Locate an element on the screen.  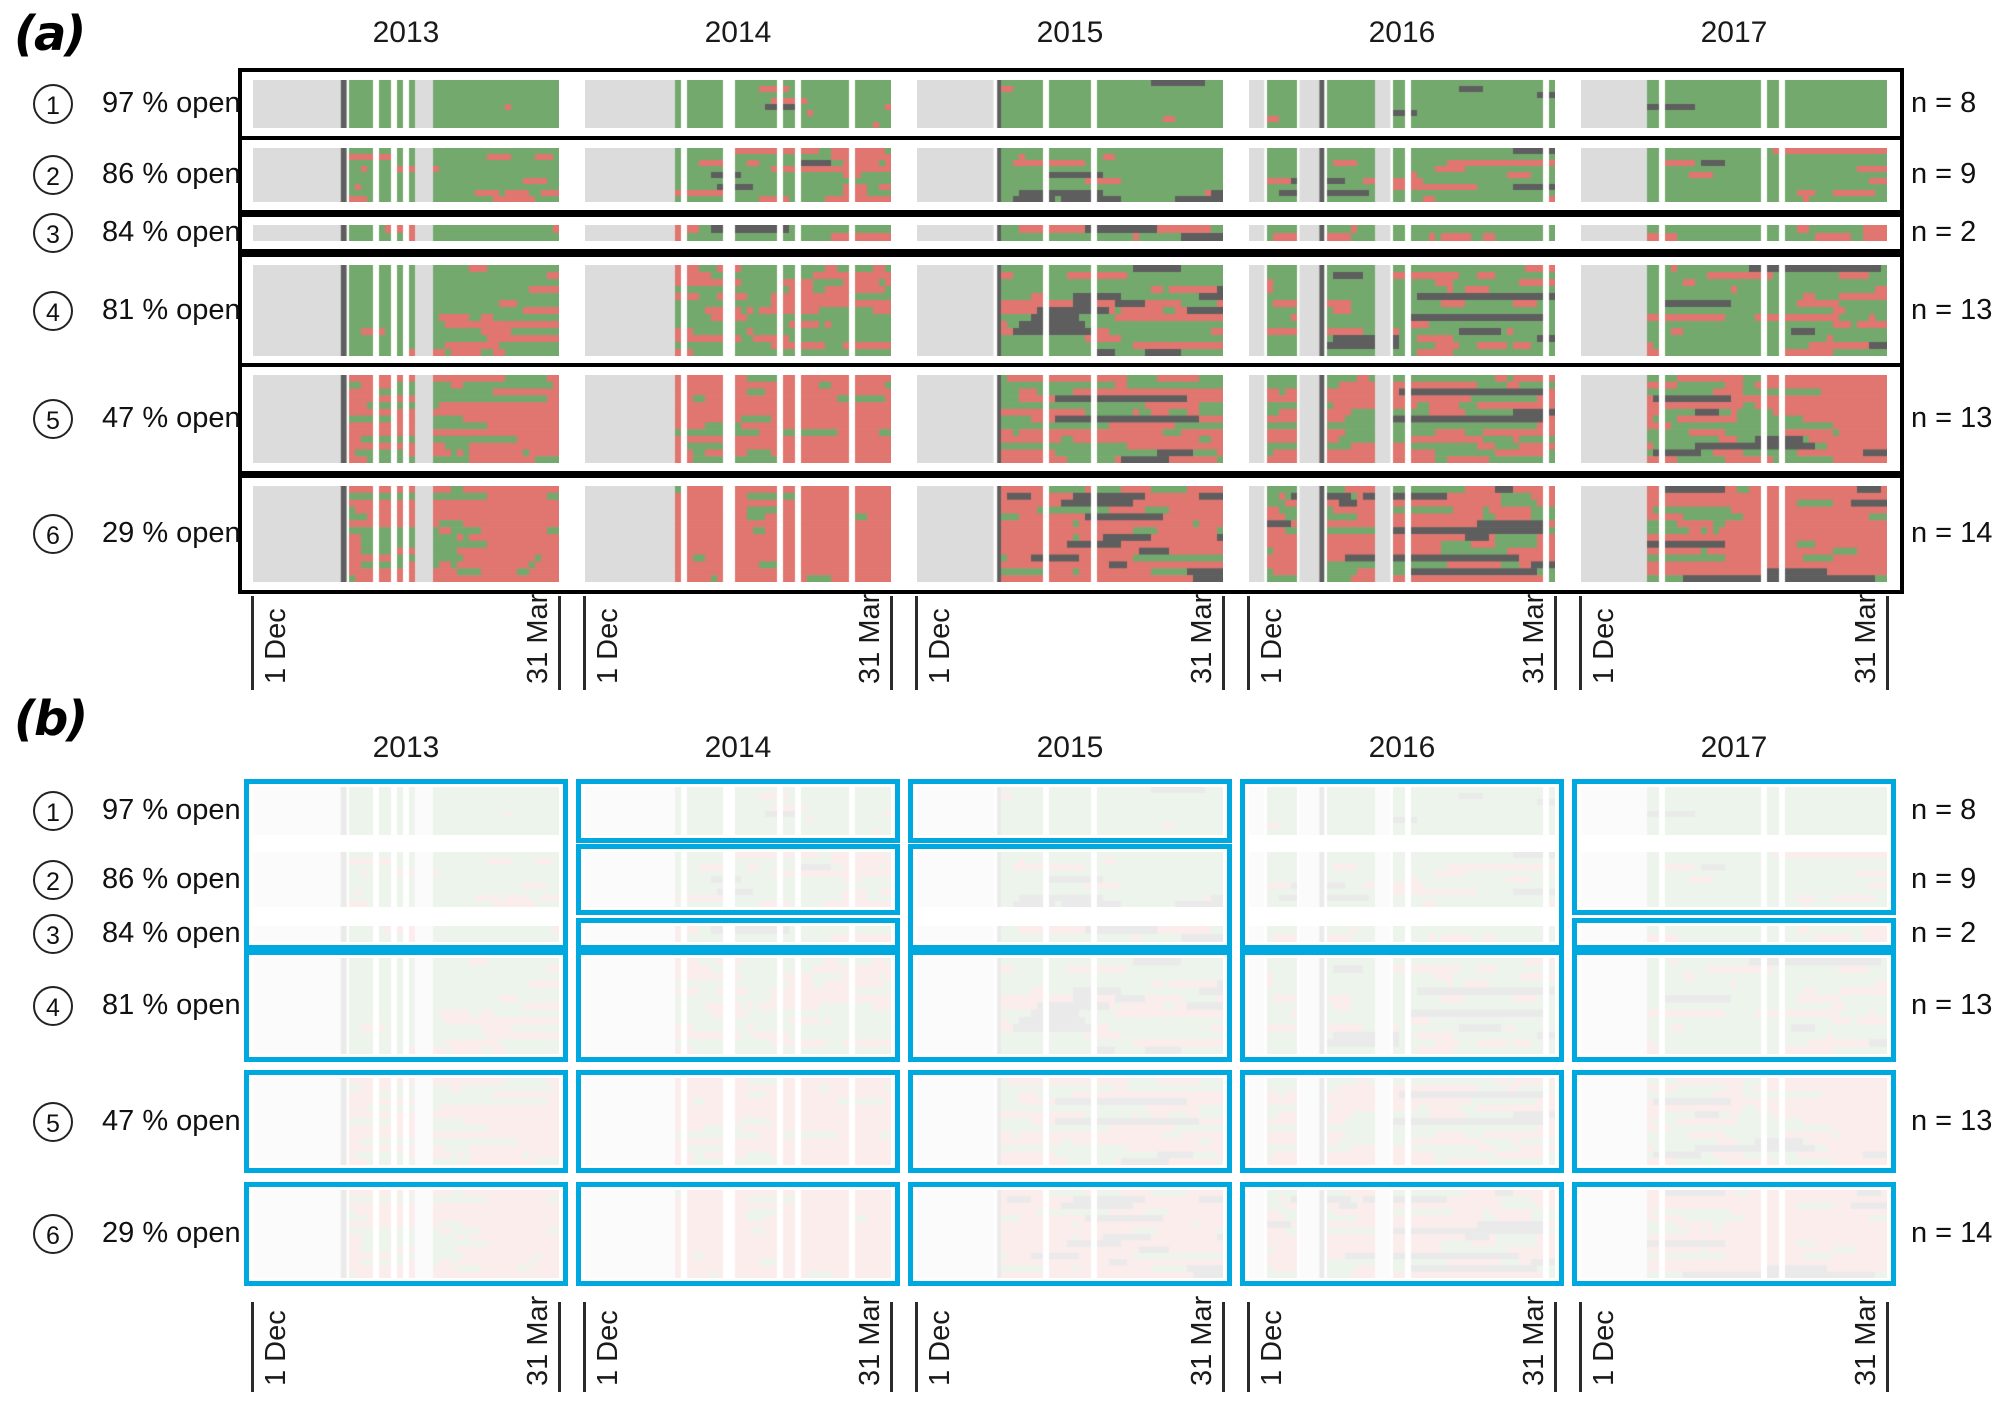
highlight-box-2014-g2 is located at coordinates (738, 879).